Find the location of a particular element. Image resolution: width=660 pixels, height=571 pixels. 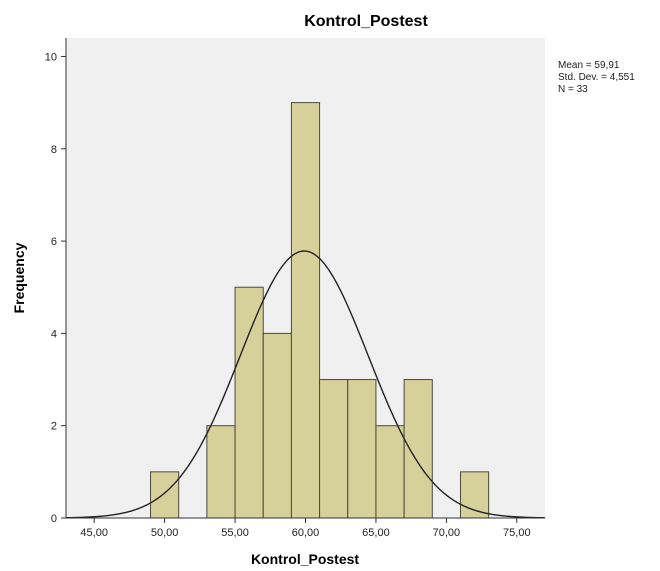

stat-mean: Mean = 59,91 is located at coordinates (589, 65).